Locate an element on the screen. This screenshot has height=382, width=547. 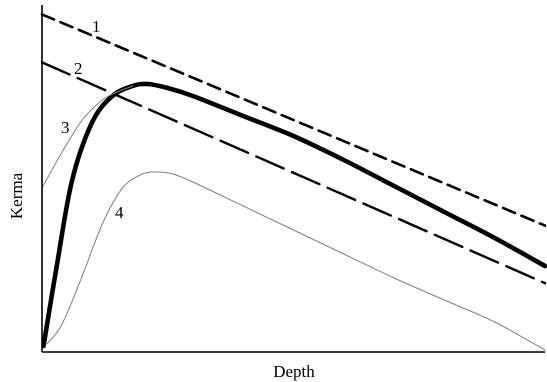
curve-label-1: 1 is located at coordinates (96, 26).